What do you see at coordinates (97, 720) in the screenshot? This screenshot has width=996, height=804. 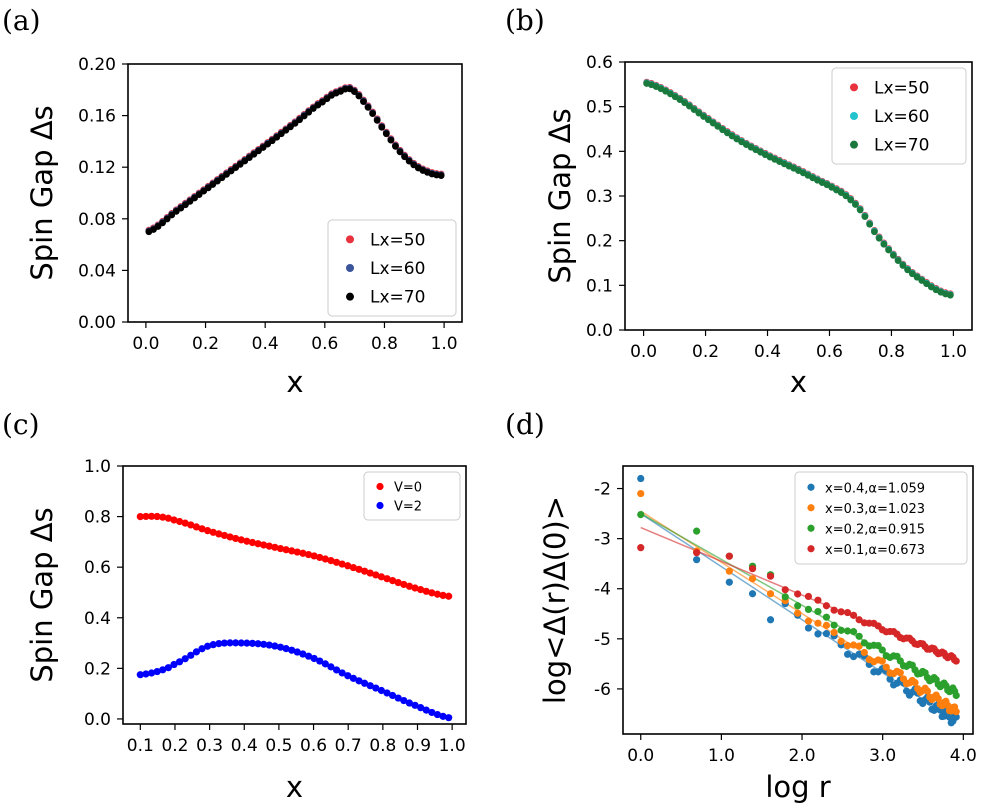 I see `y-tick-label-c: 0.0` at bounding box center [97, 720].